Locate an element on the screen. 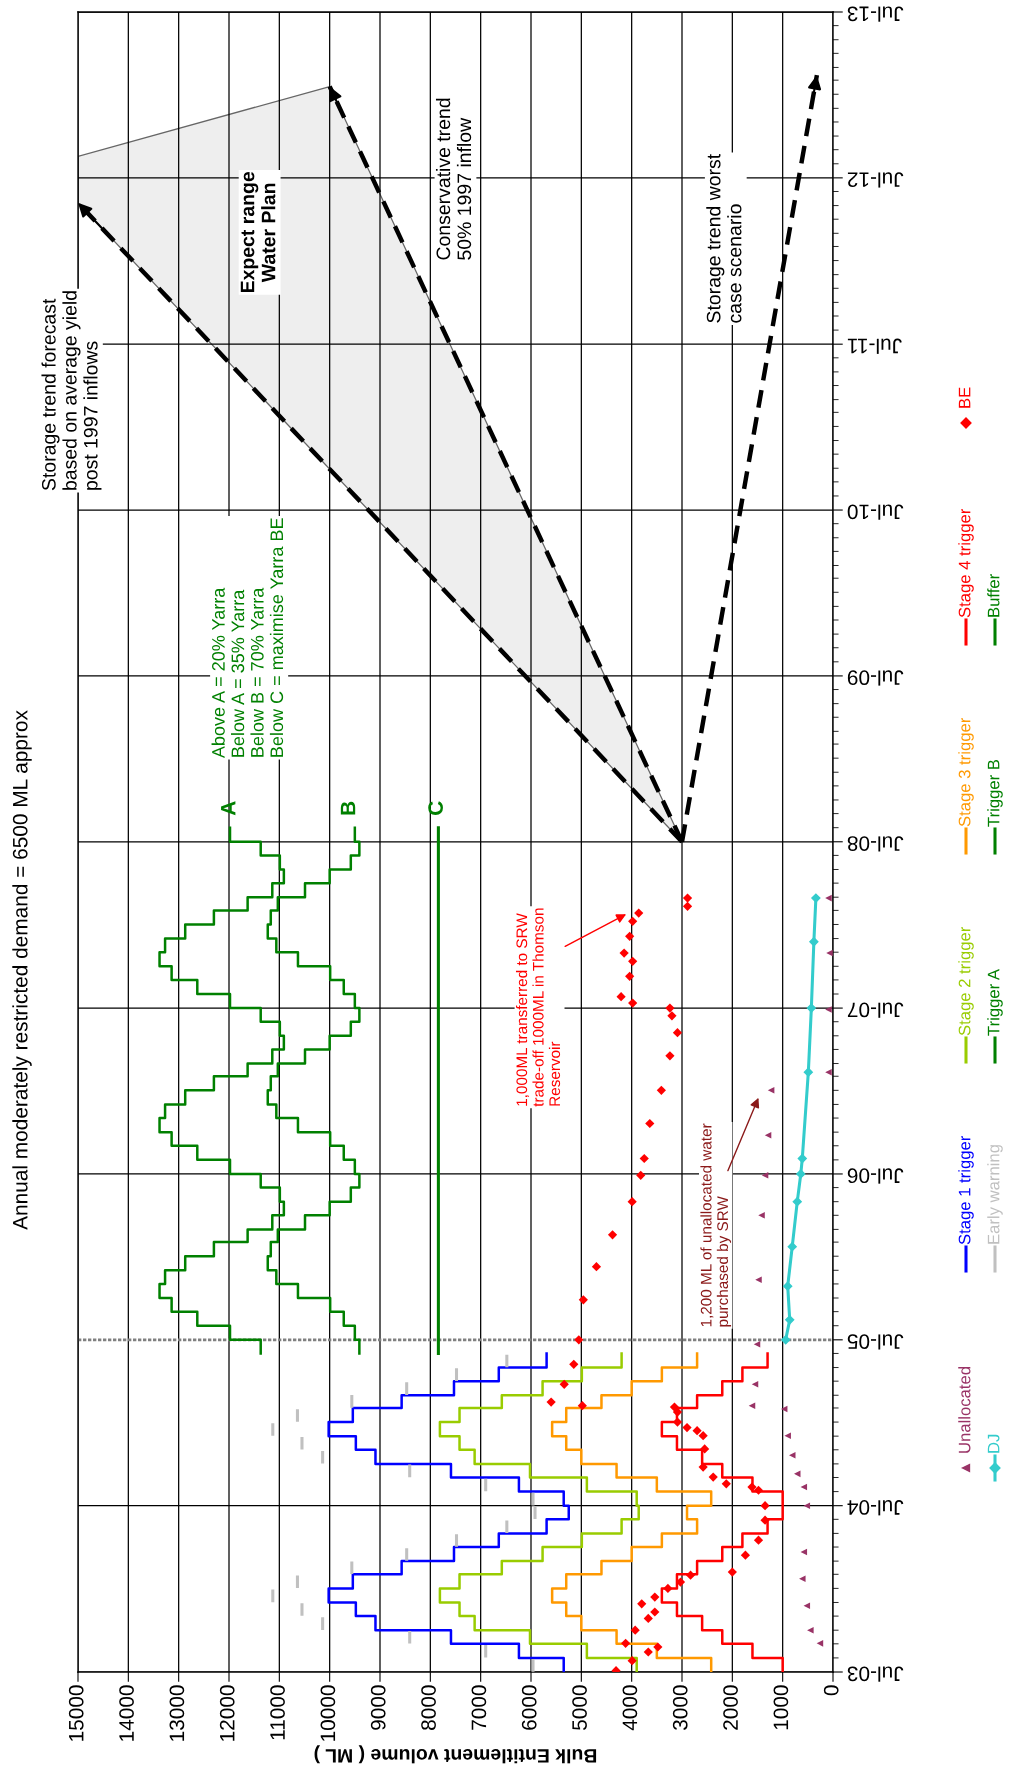 The width and height of the screenshot is (1016, 1770). x-tick-label: 4000 is located at coordinates (630, 1708).